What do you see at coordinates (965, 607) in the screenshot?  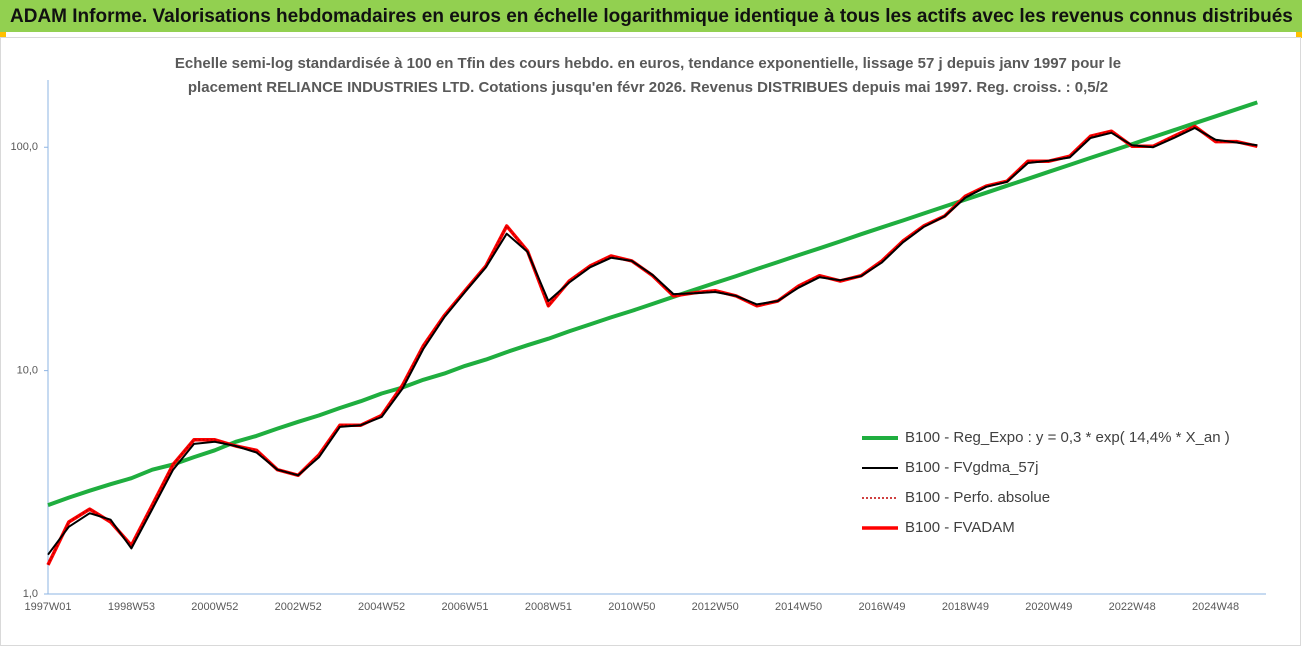 I see `x-tick-label: 2018W49` at bounding box center [965, 607].